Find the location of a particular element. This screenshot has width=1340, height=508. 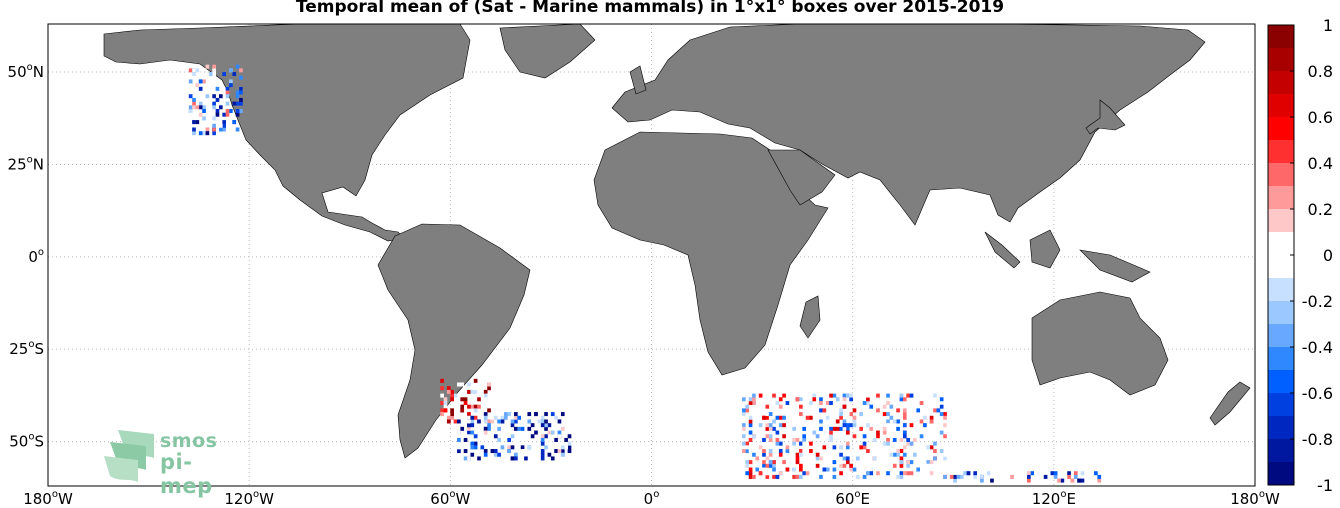

smos-pi-mep-logo: smos pi-mep is located at coordinates (169, 463).